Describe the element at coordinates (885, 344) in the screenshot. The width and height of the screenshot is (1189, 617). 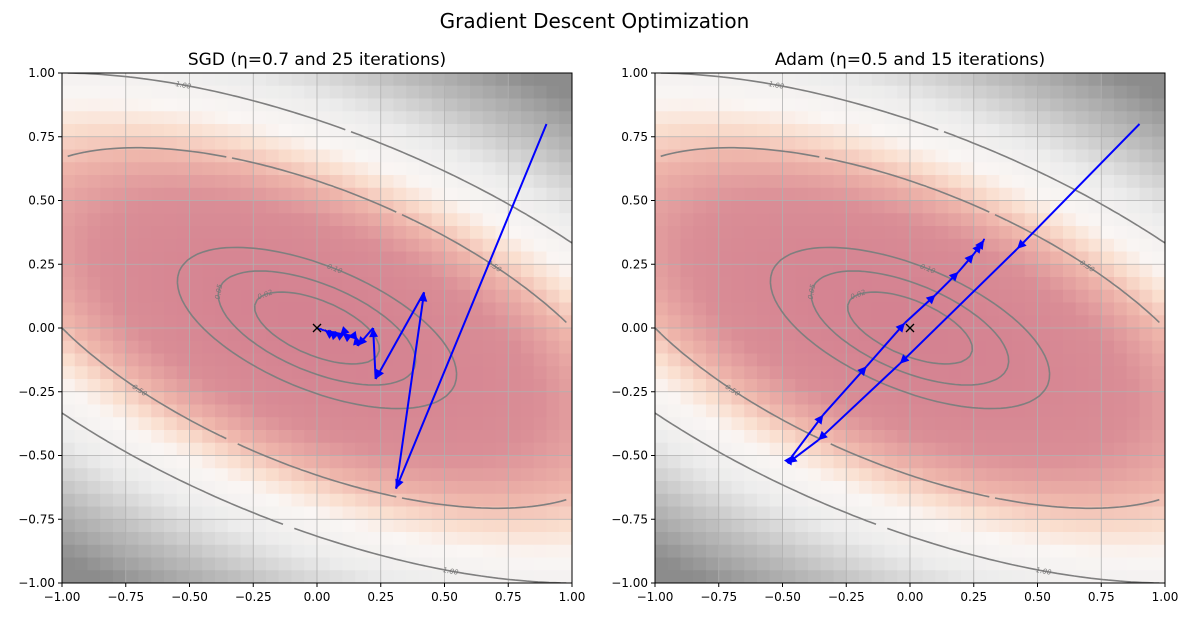
I see `path-segment` at that location.